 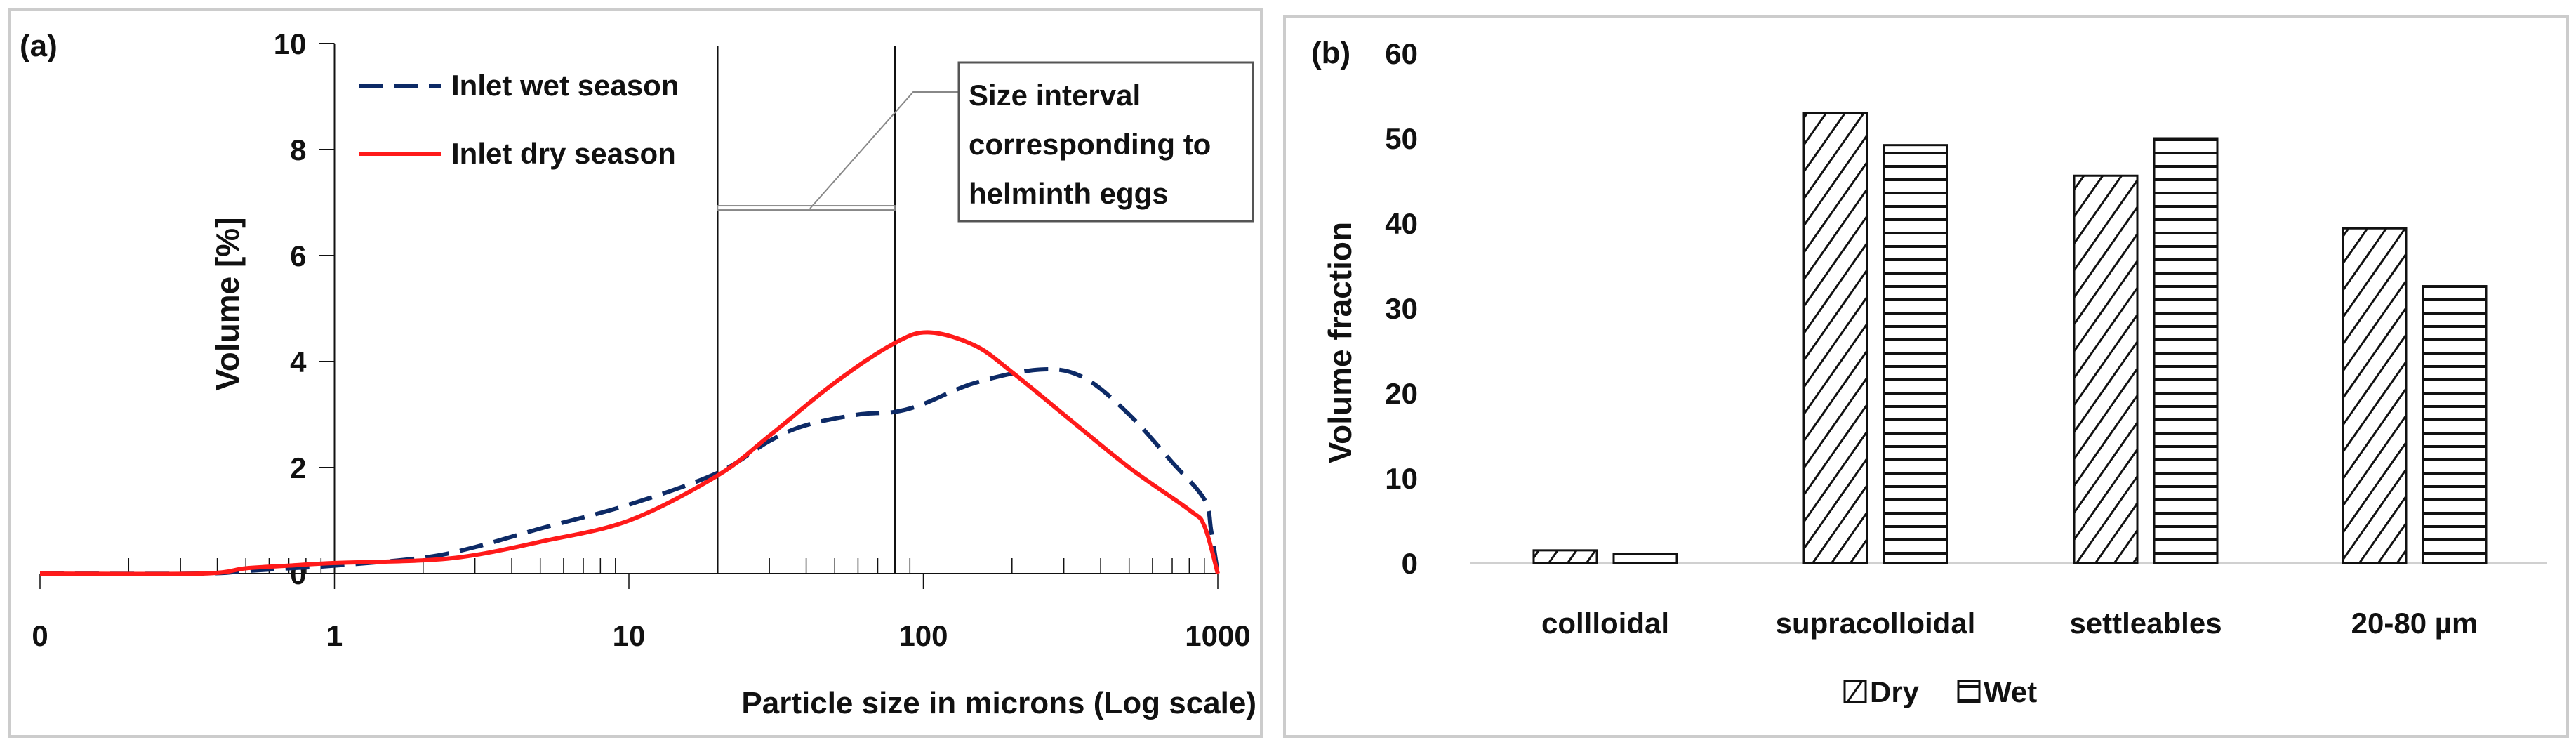 I want to click on panel-a-y-axis-title: Volume [%], so click(x=228, y=303).